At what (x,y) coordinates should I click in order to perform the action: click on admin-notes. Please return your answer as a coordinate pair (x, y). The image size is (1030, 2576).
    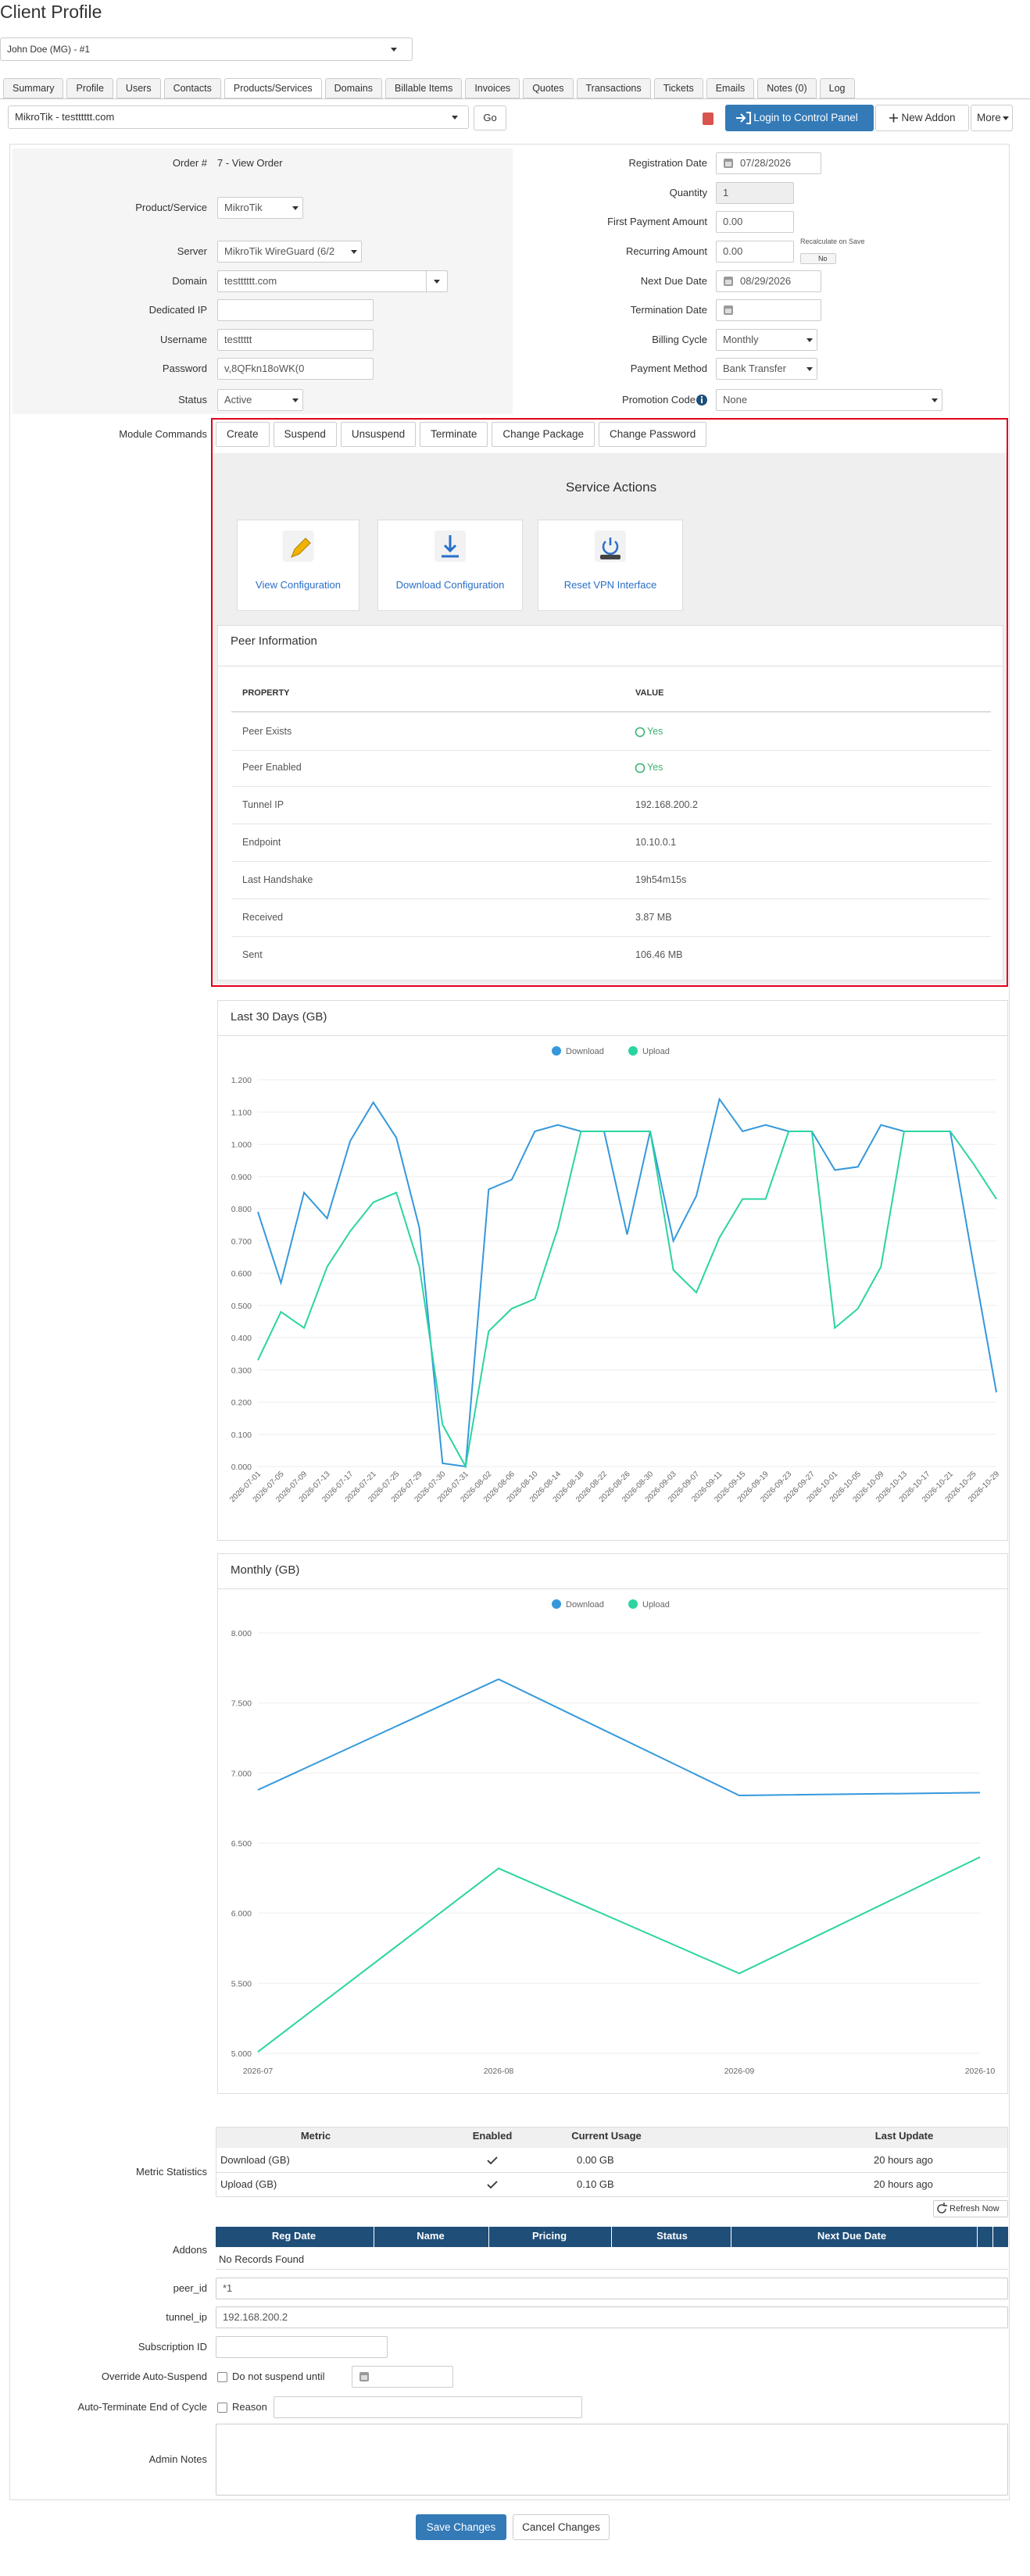
    Looking at the image, I should click on (612, 2460).